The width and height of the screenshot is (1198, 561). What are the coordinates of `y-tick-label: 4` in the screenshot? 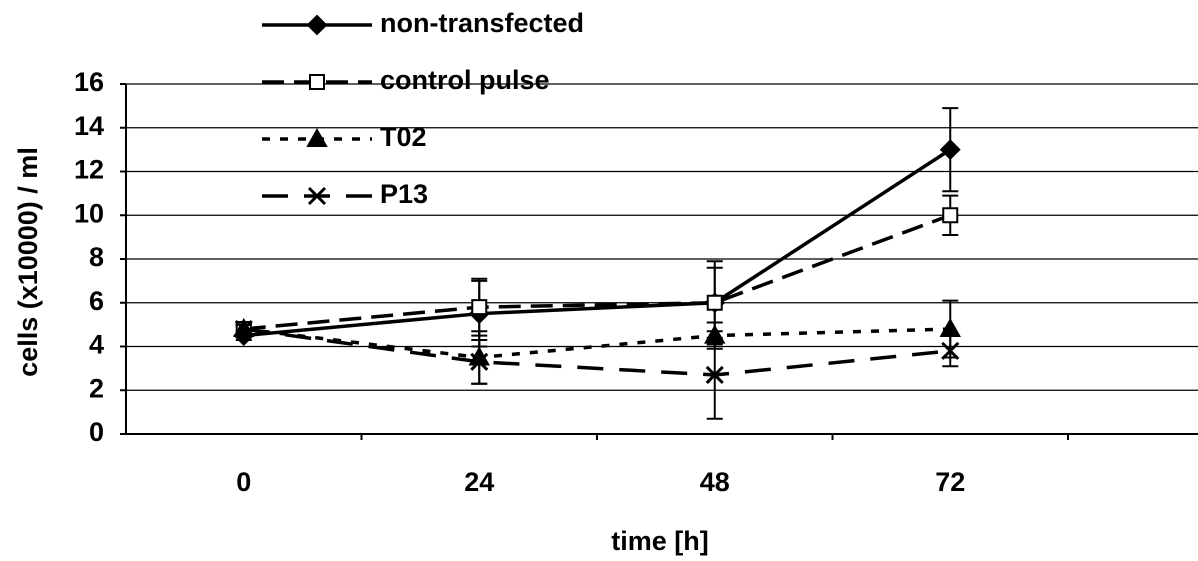 It's located at (96, 345).